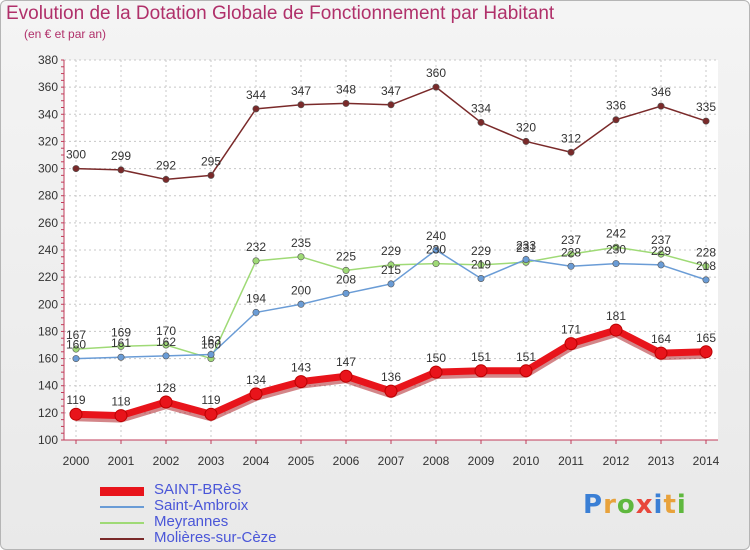 This screenshot has width=750, height=550. I want to click on data-label: 181, so click(616, 316).